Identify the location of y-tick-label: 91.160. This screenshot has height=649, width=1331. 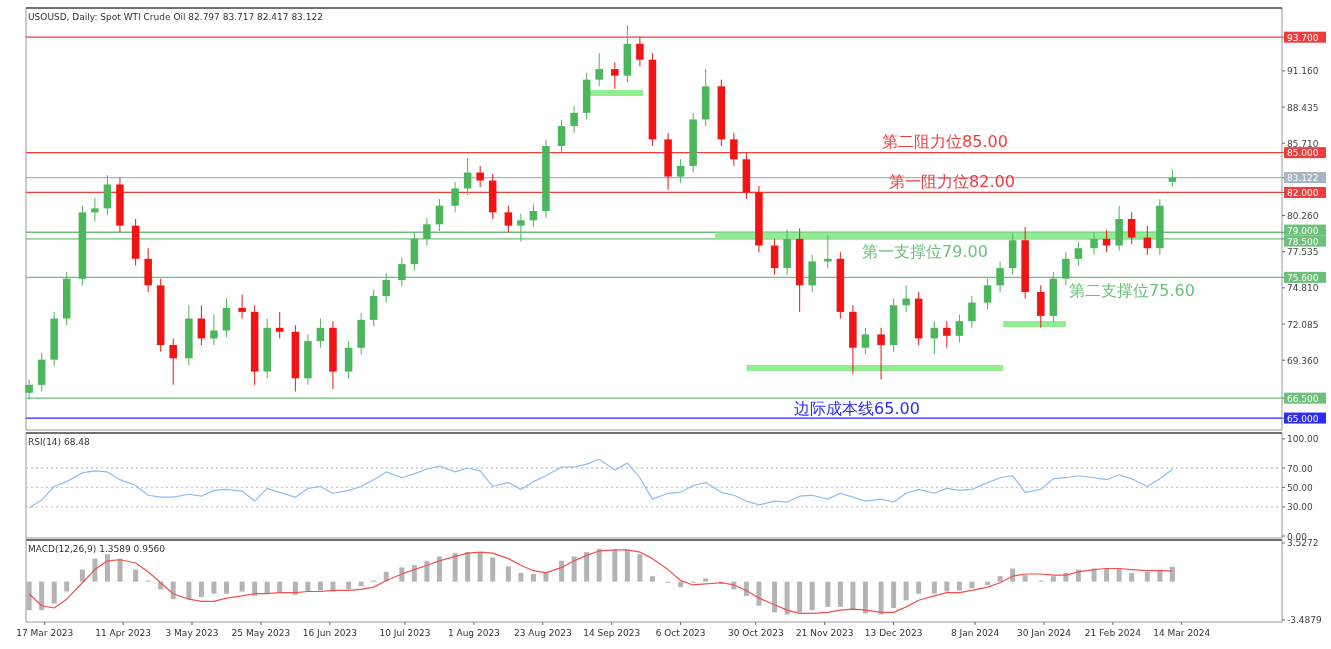
(1303, 71).